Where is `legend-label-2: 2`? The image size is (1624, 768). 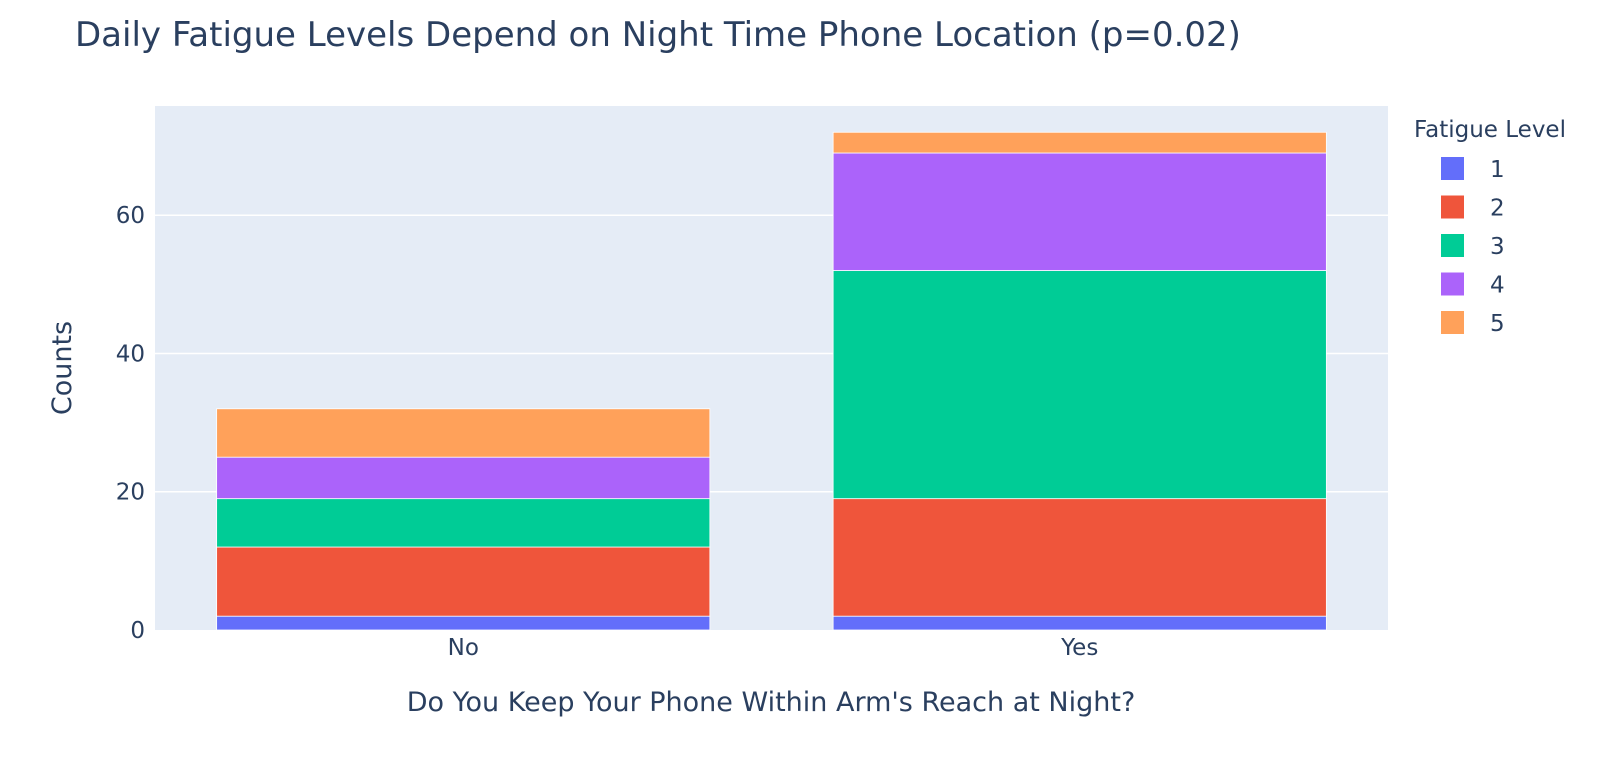 legend-label-2: 2 is located at coordinates (1497, 209).